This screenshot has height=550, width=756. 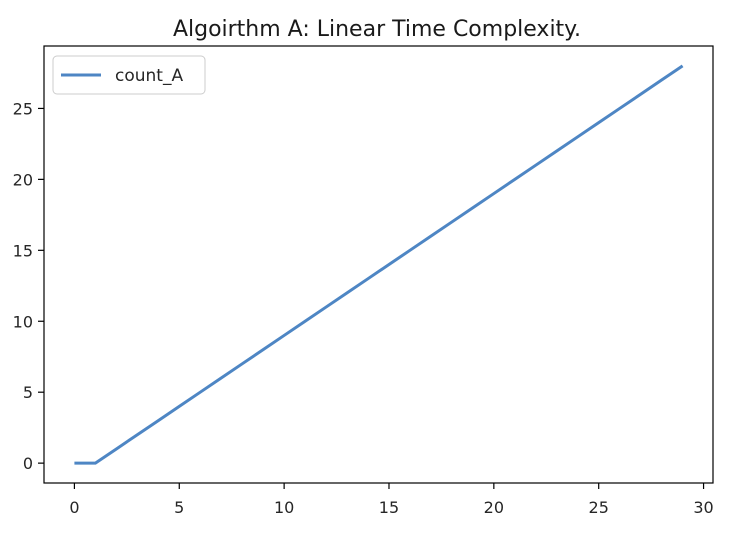 I want to click on y-tick-label: 20, so click(x=23, y=179).